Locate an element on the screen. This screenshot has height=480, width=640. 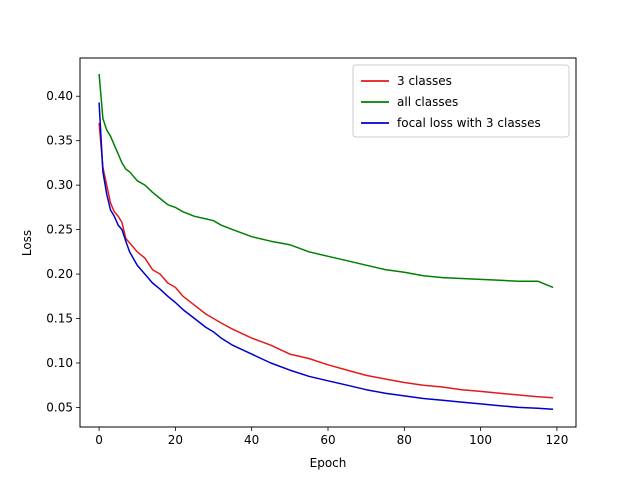
y-tick-label: 0.40 is located at coordinates (59, 96).